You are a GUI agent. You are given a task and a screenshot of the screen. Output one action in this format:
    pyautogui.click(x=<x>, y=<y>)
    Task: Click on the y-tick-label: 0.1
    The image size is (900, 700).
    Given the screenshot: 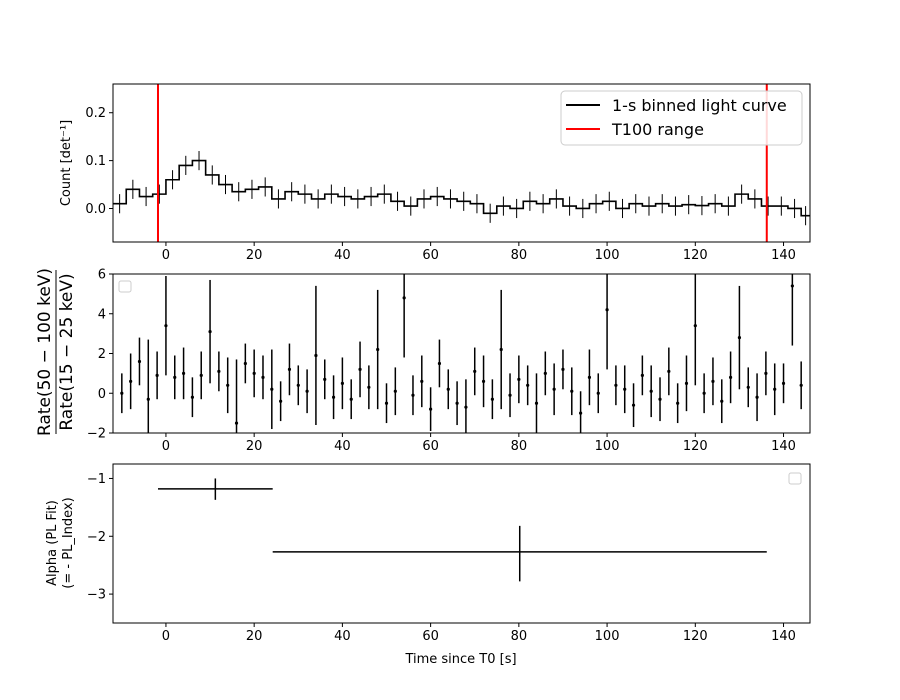 What is the action you would take?
    pyautogui.click(x=95, y=161)
    